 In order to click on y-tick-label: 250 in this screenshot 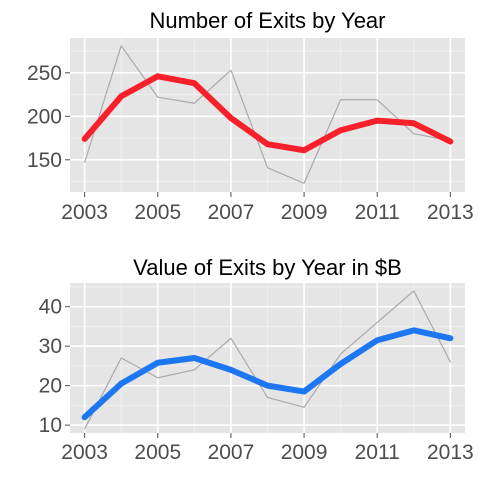, I will do `click(44, 73)`.